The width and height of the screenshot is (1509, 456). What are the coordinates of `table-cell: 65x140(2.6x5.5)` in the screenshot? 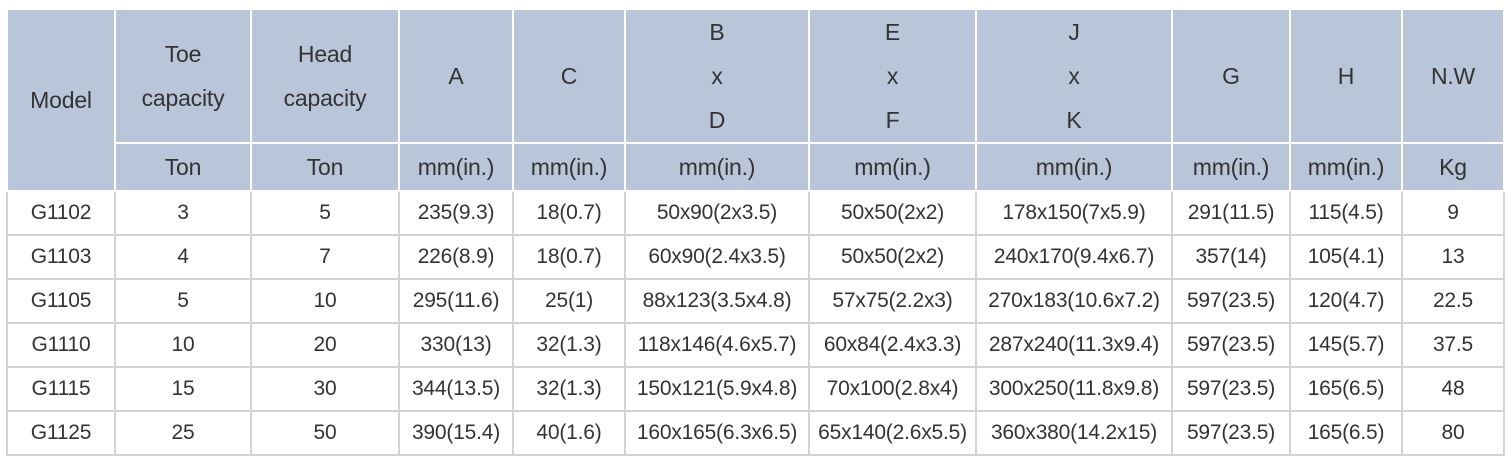 It's located at (892, 433).